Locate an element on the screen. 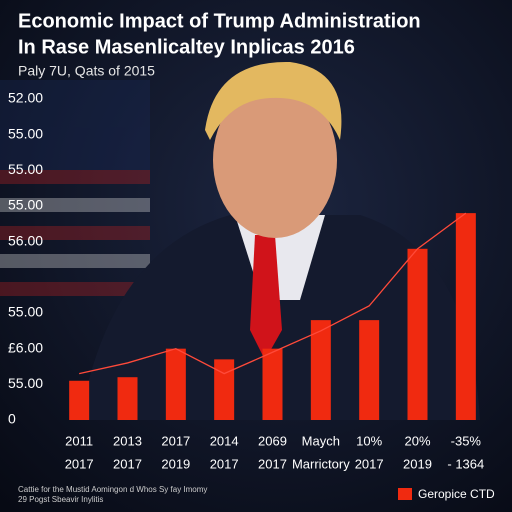 Image resolution: width=512 pixels, height=512 pixels. x-tick-label: Maych is located at coordinates (321, 440).